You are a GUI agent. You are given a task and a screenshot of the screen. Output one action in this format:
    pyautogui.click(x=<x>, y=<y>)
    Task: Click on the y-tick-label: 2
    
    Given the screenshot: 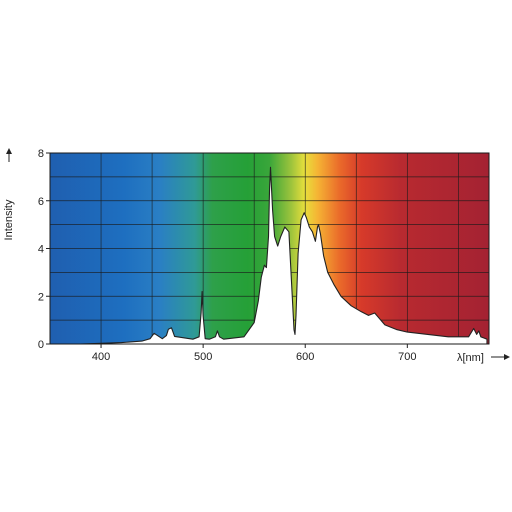 What is the action you would take?
    pyautogui.click(x=41, y=297)
    